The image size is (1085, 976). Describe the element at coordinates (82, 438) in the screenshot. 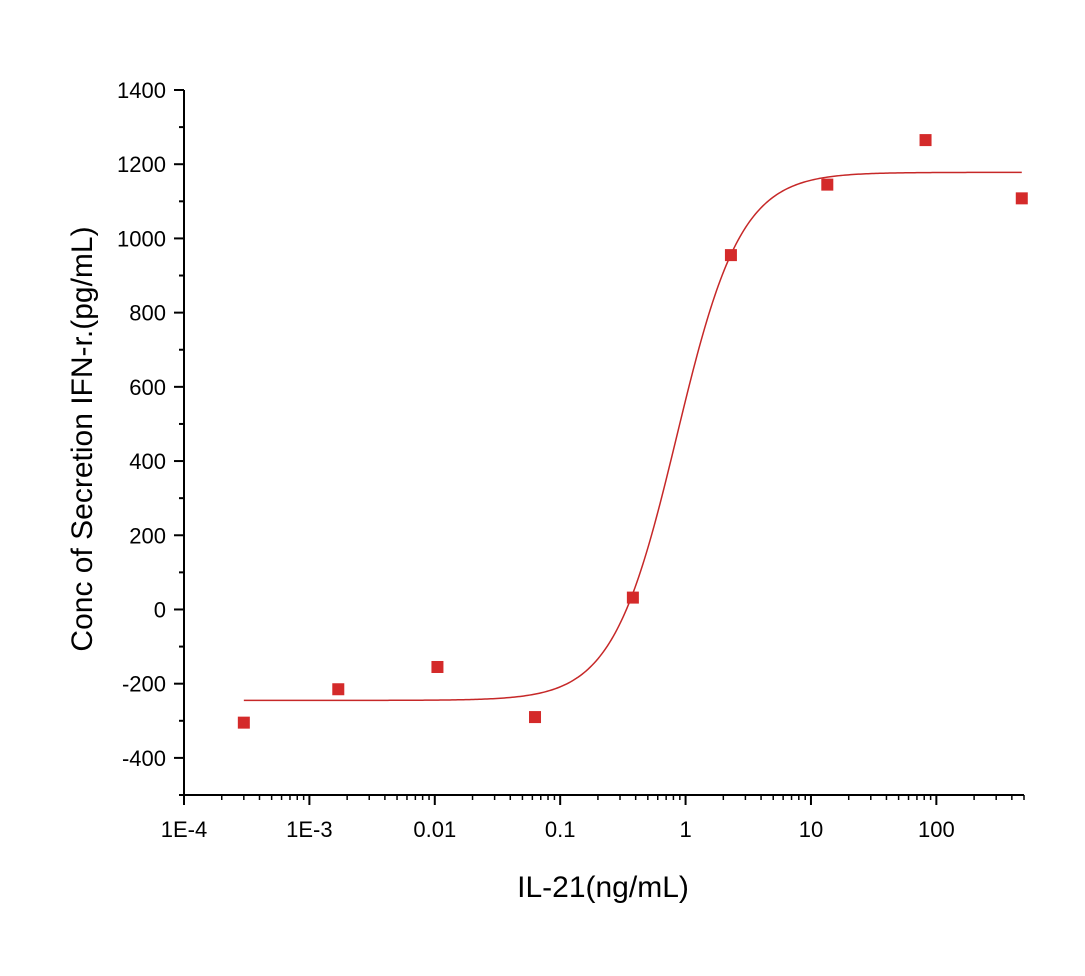

I see `y-axis-title: Conc of Secretion IFN-r.(pg/mL)` at that location.